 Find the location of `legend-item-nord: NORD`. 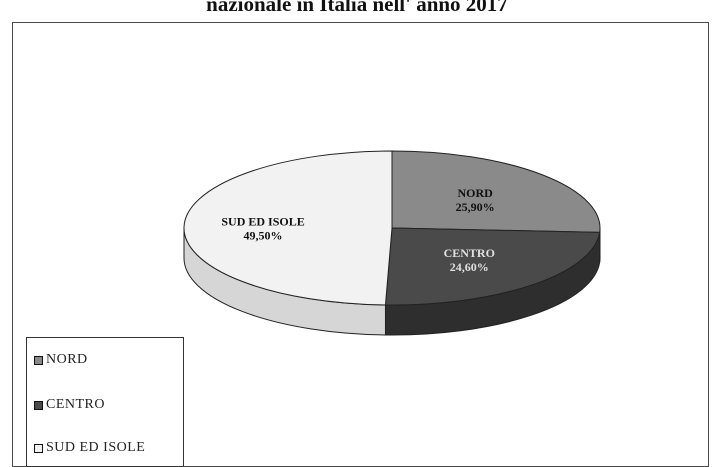

legend-item-nord: NORD is located at coordinates (61, 360).